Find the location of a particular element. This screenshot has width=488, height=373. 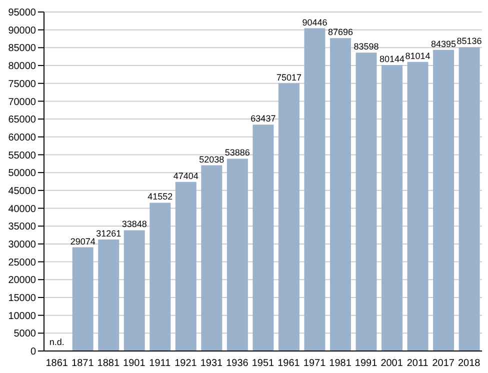

x-tick-label: 2017 is located at coordinates (443, 364).